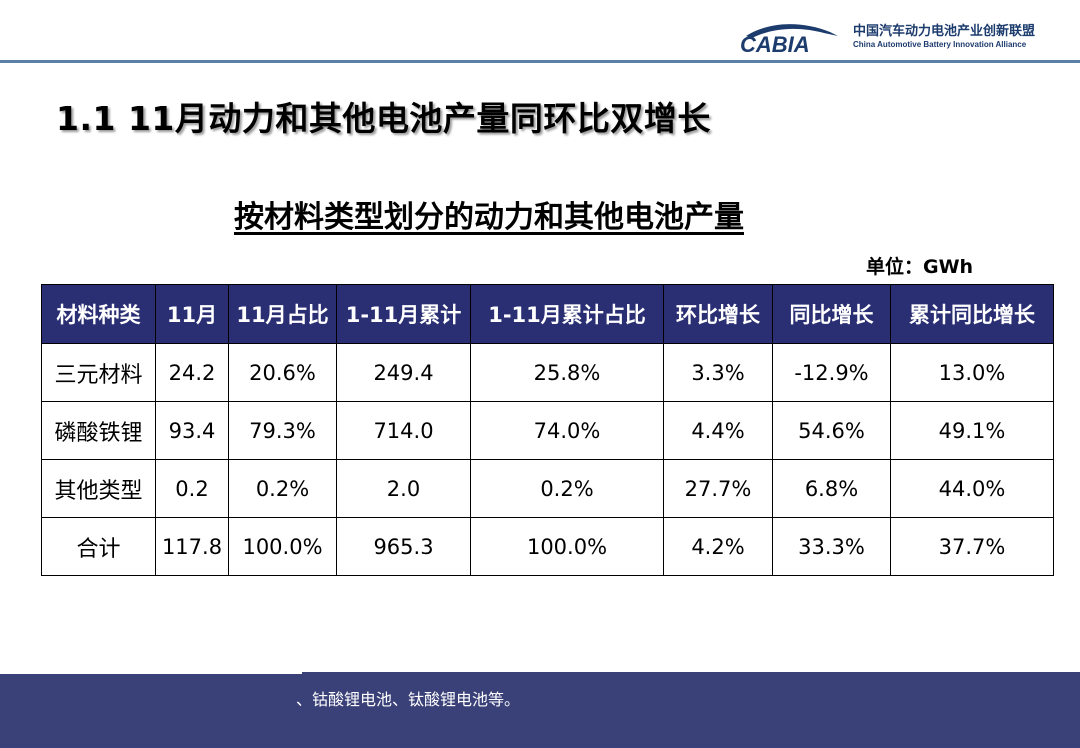 This screenshot has height=748, width=1080. I want to click on table-cell: 714.0, so click(403, 430).